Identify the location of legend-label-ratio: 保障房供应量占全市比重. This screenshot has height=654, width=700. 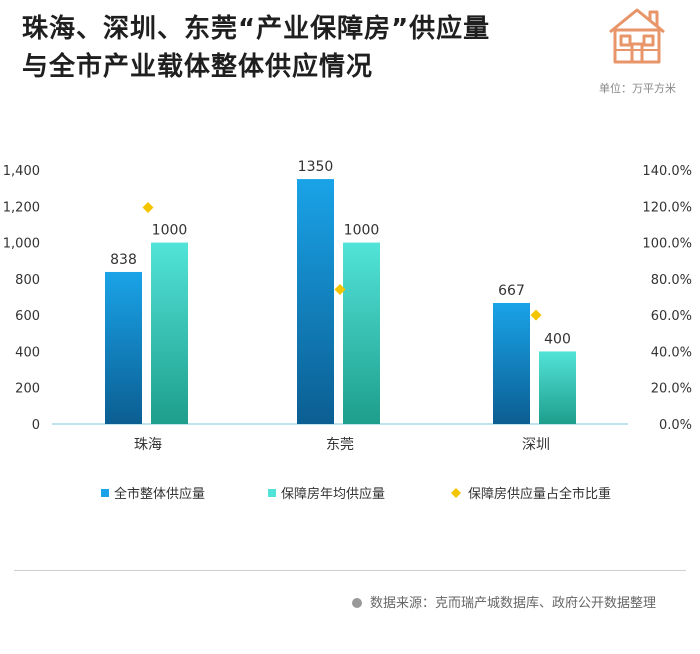
(539, 494).